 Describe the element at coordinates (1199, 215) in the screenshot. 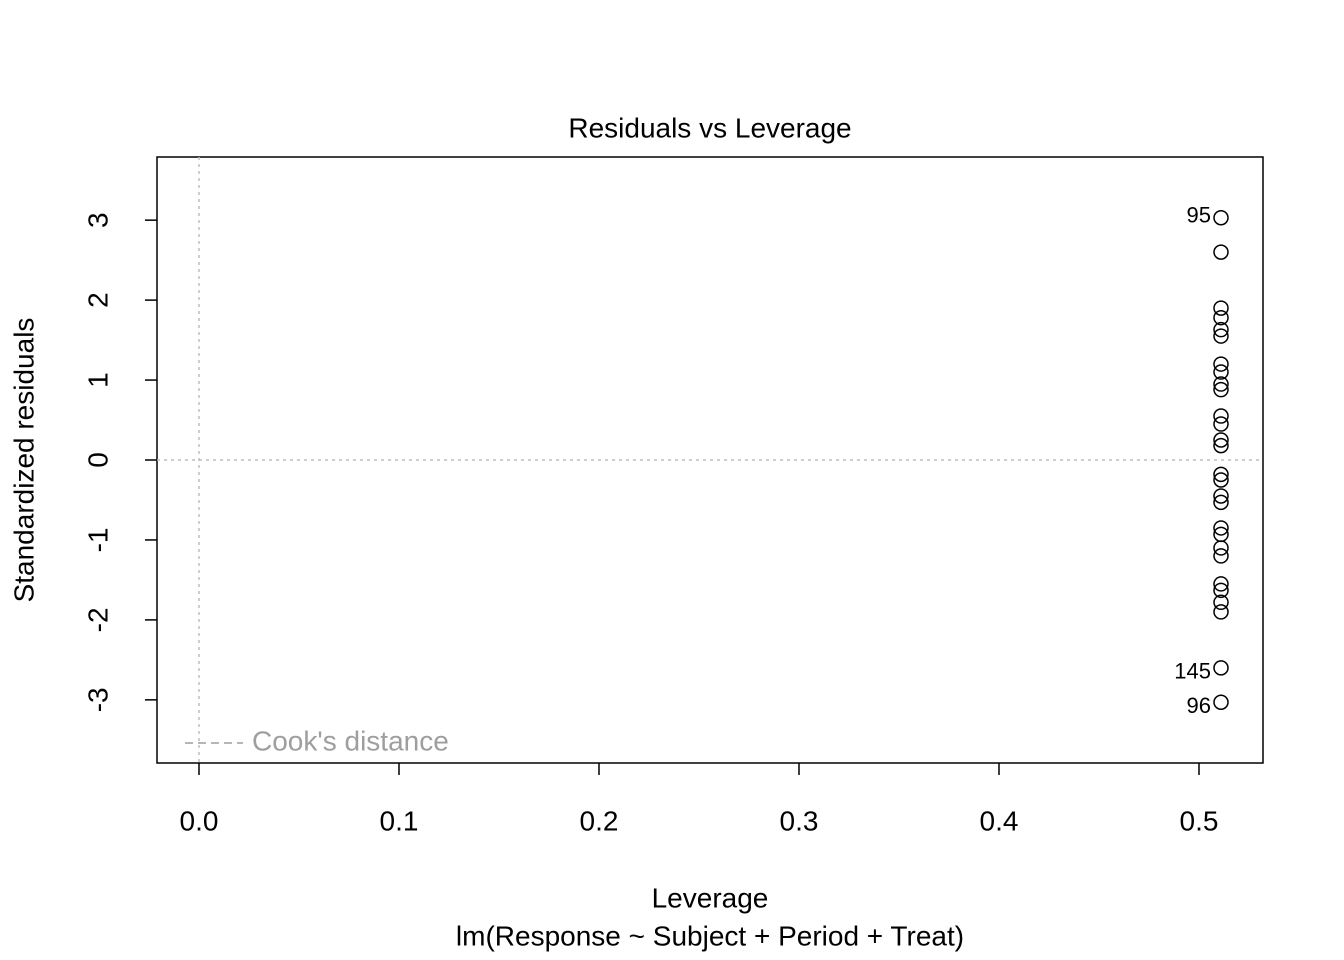

I see `point-label: 95` at that location.